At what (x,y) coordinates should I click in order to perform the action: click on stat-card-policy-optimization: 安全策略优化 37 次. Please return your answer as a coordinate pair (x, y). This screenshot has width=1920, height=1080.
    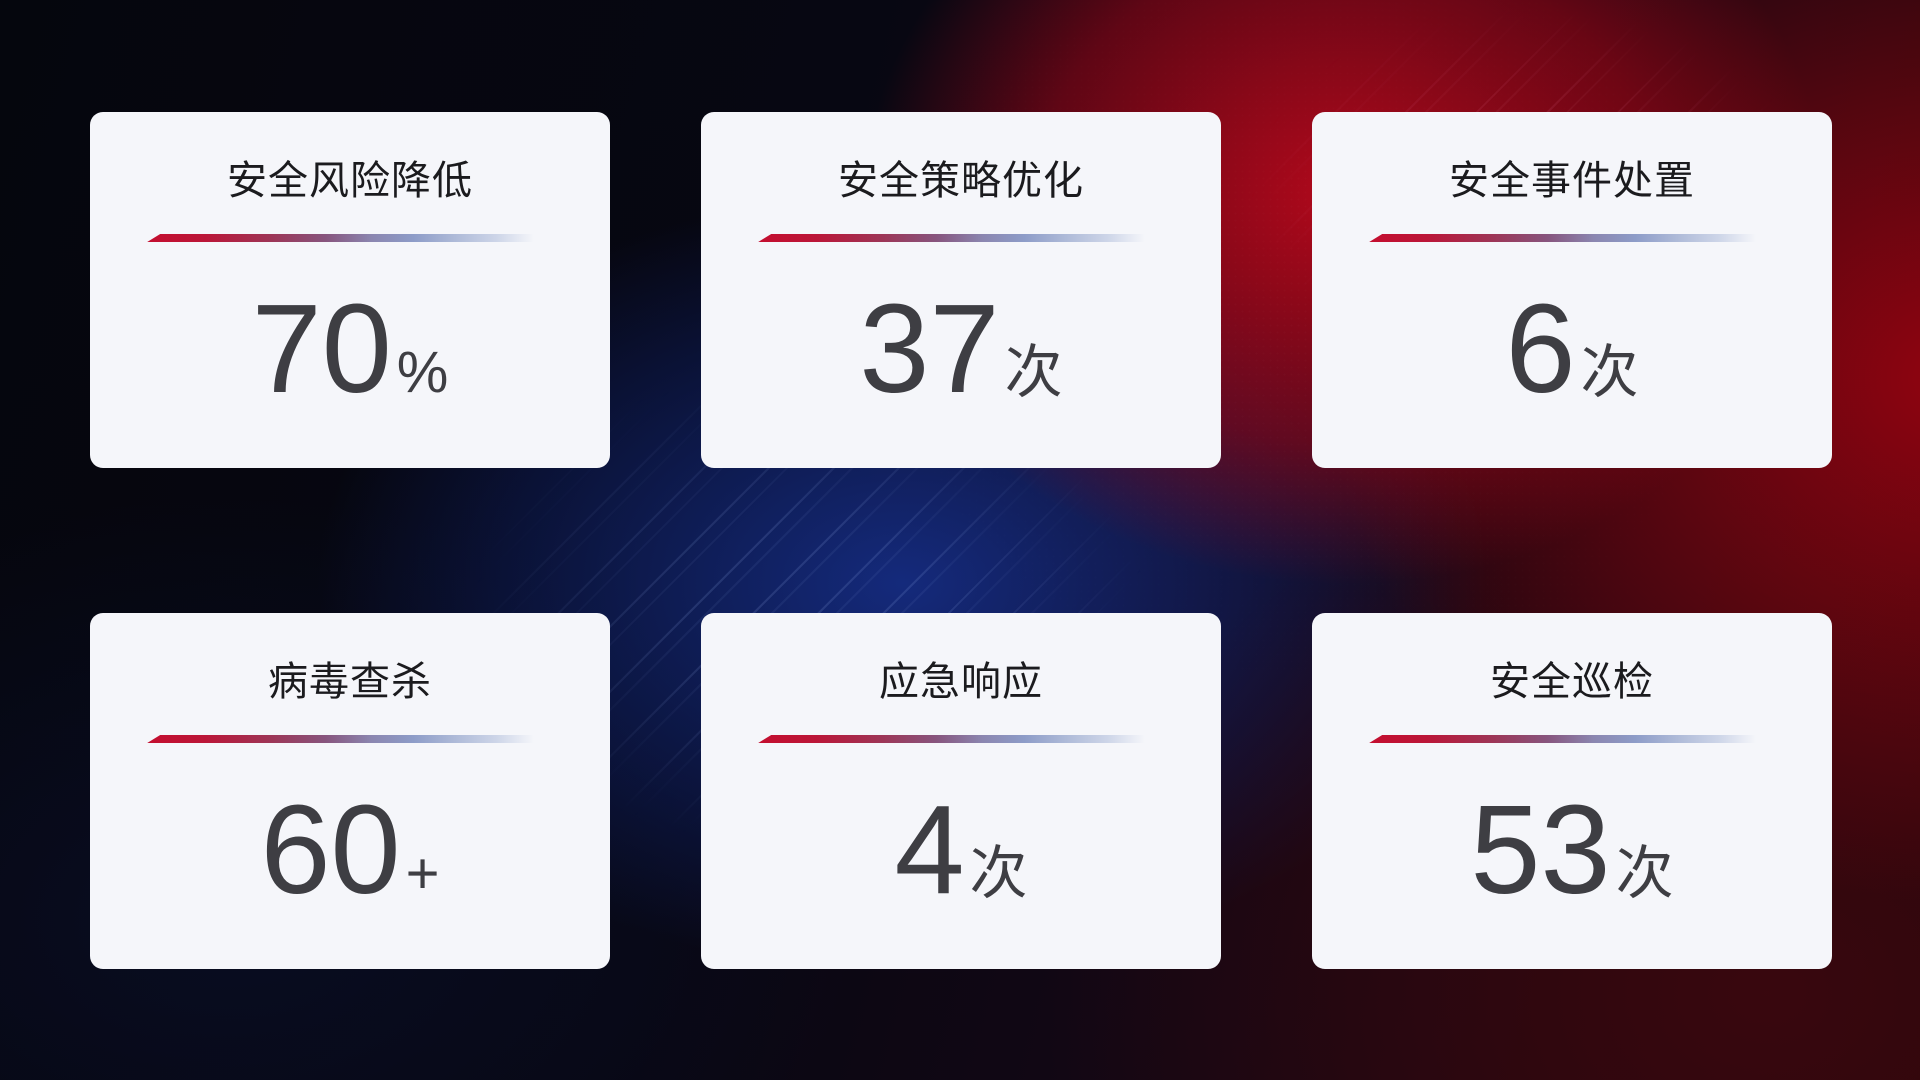
    Looking at the image, I should click on (961, 290).